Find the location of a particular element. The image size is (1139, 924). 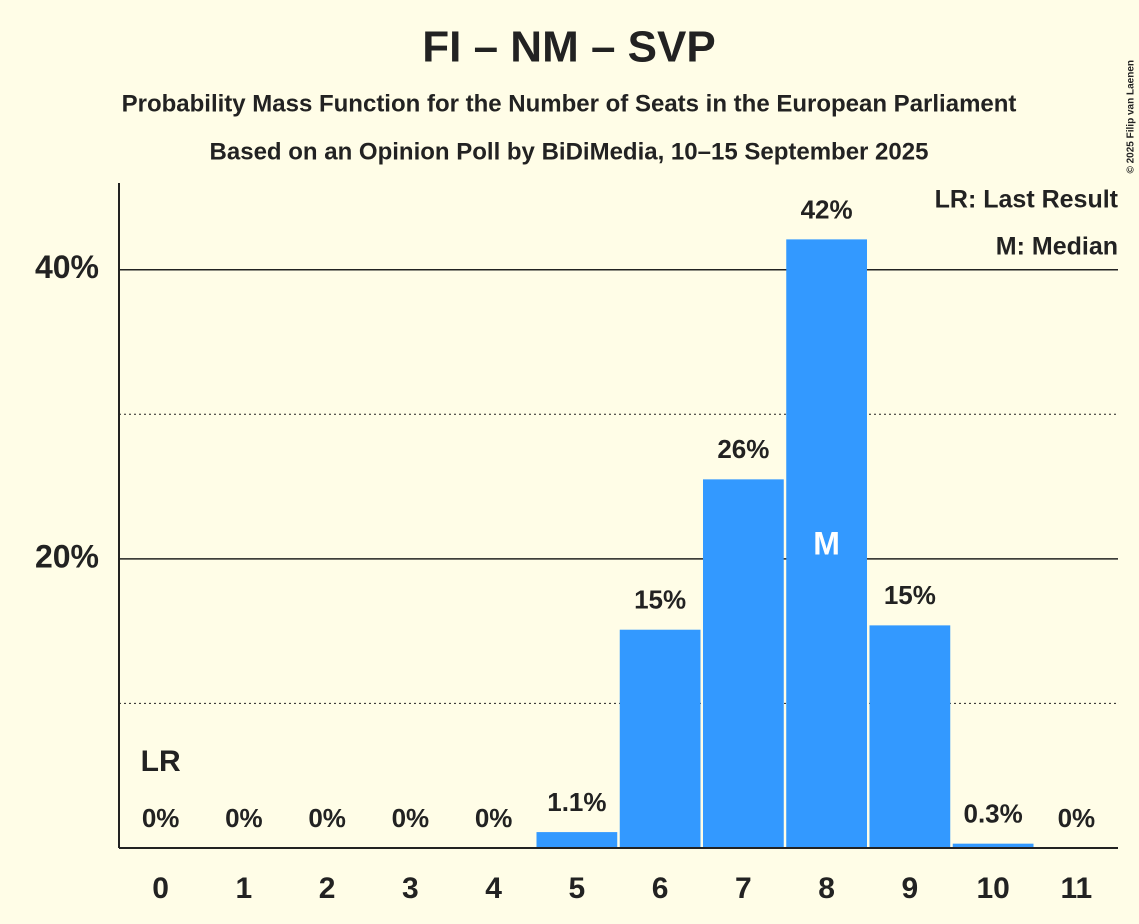

copyright: © 2025 Filip van Laenen is located at coordinates (1131, 117).